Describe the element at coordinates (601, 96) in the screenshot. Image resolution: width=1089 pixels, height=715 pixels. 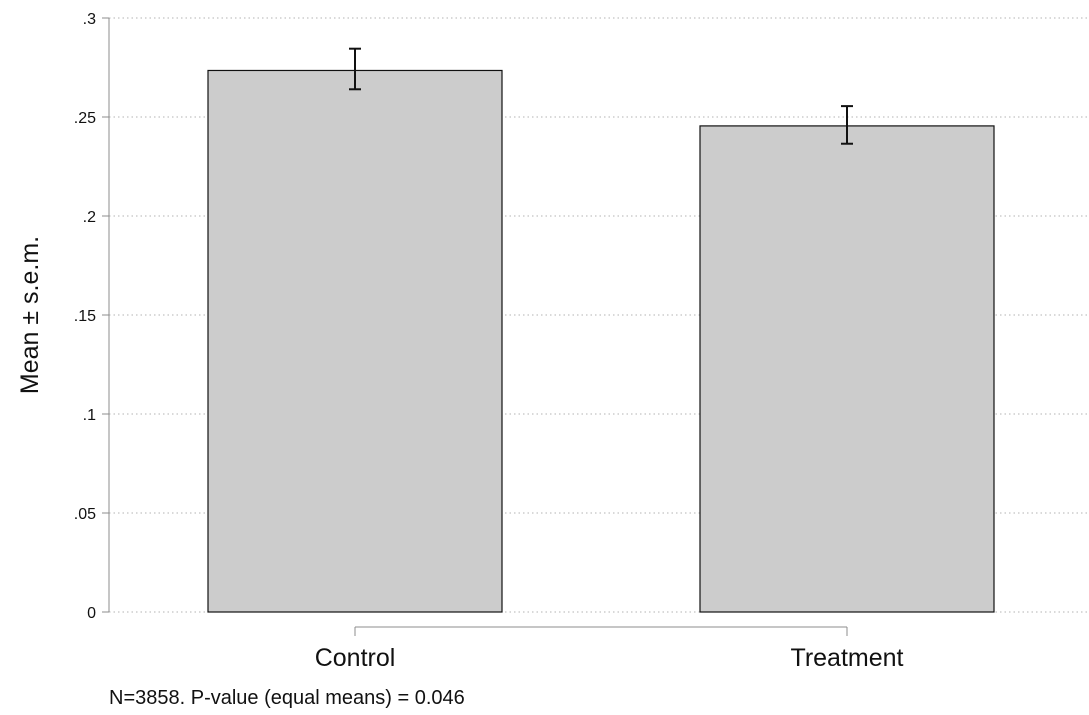
I see `error-bars` at that location.